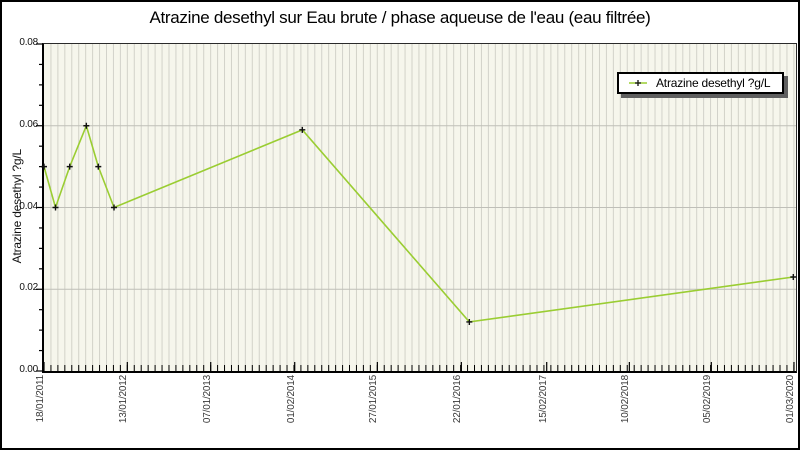  Describe the element at coordinates (28, 369) in the screenshot. I see `y-tick-label: 0.00` at that location.